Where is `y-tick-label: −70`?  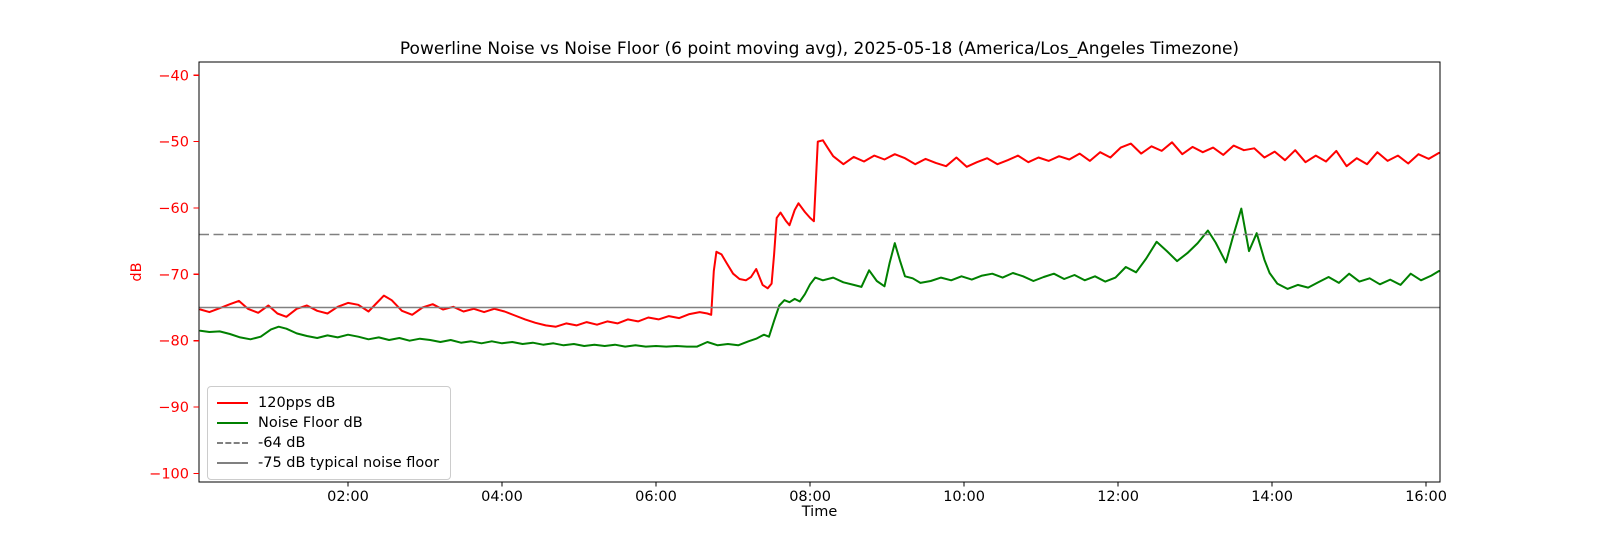
y-tick-label: −70 is located at coordinates (173, 275).